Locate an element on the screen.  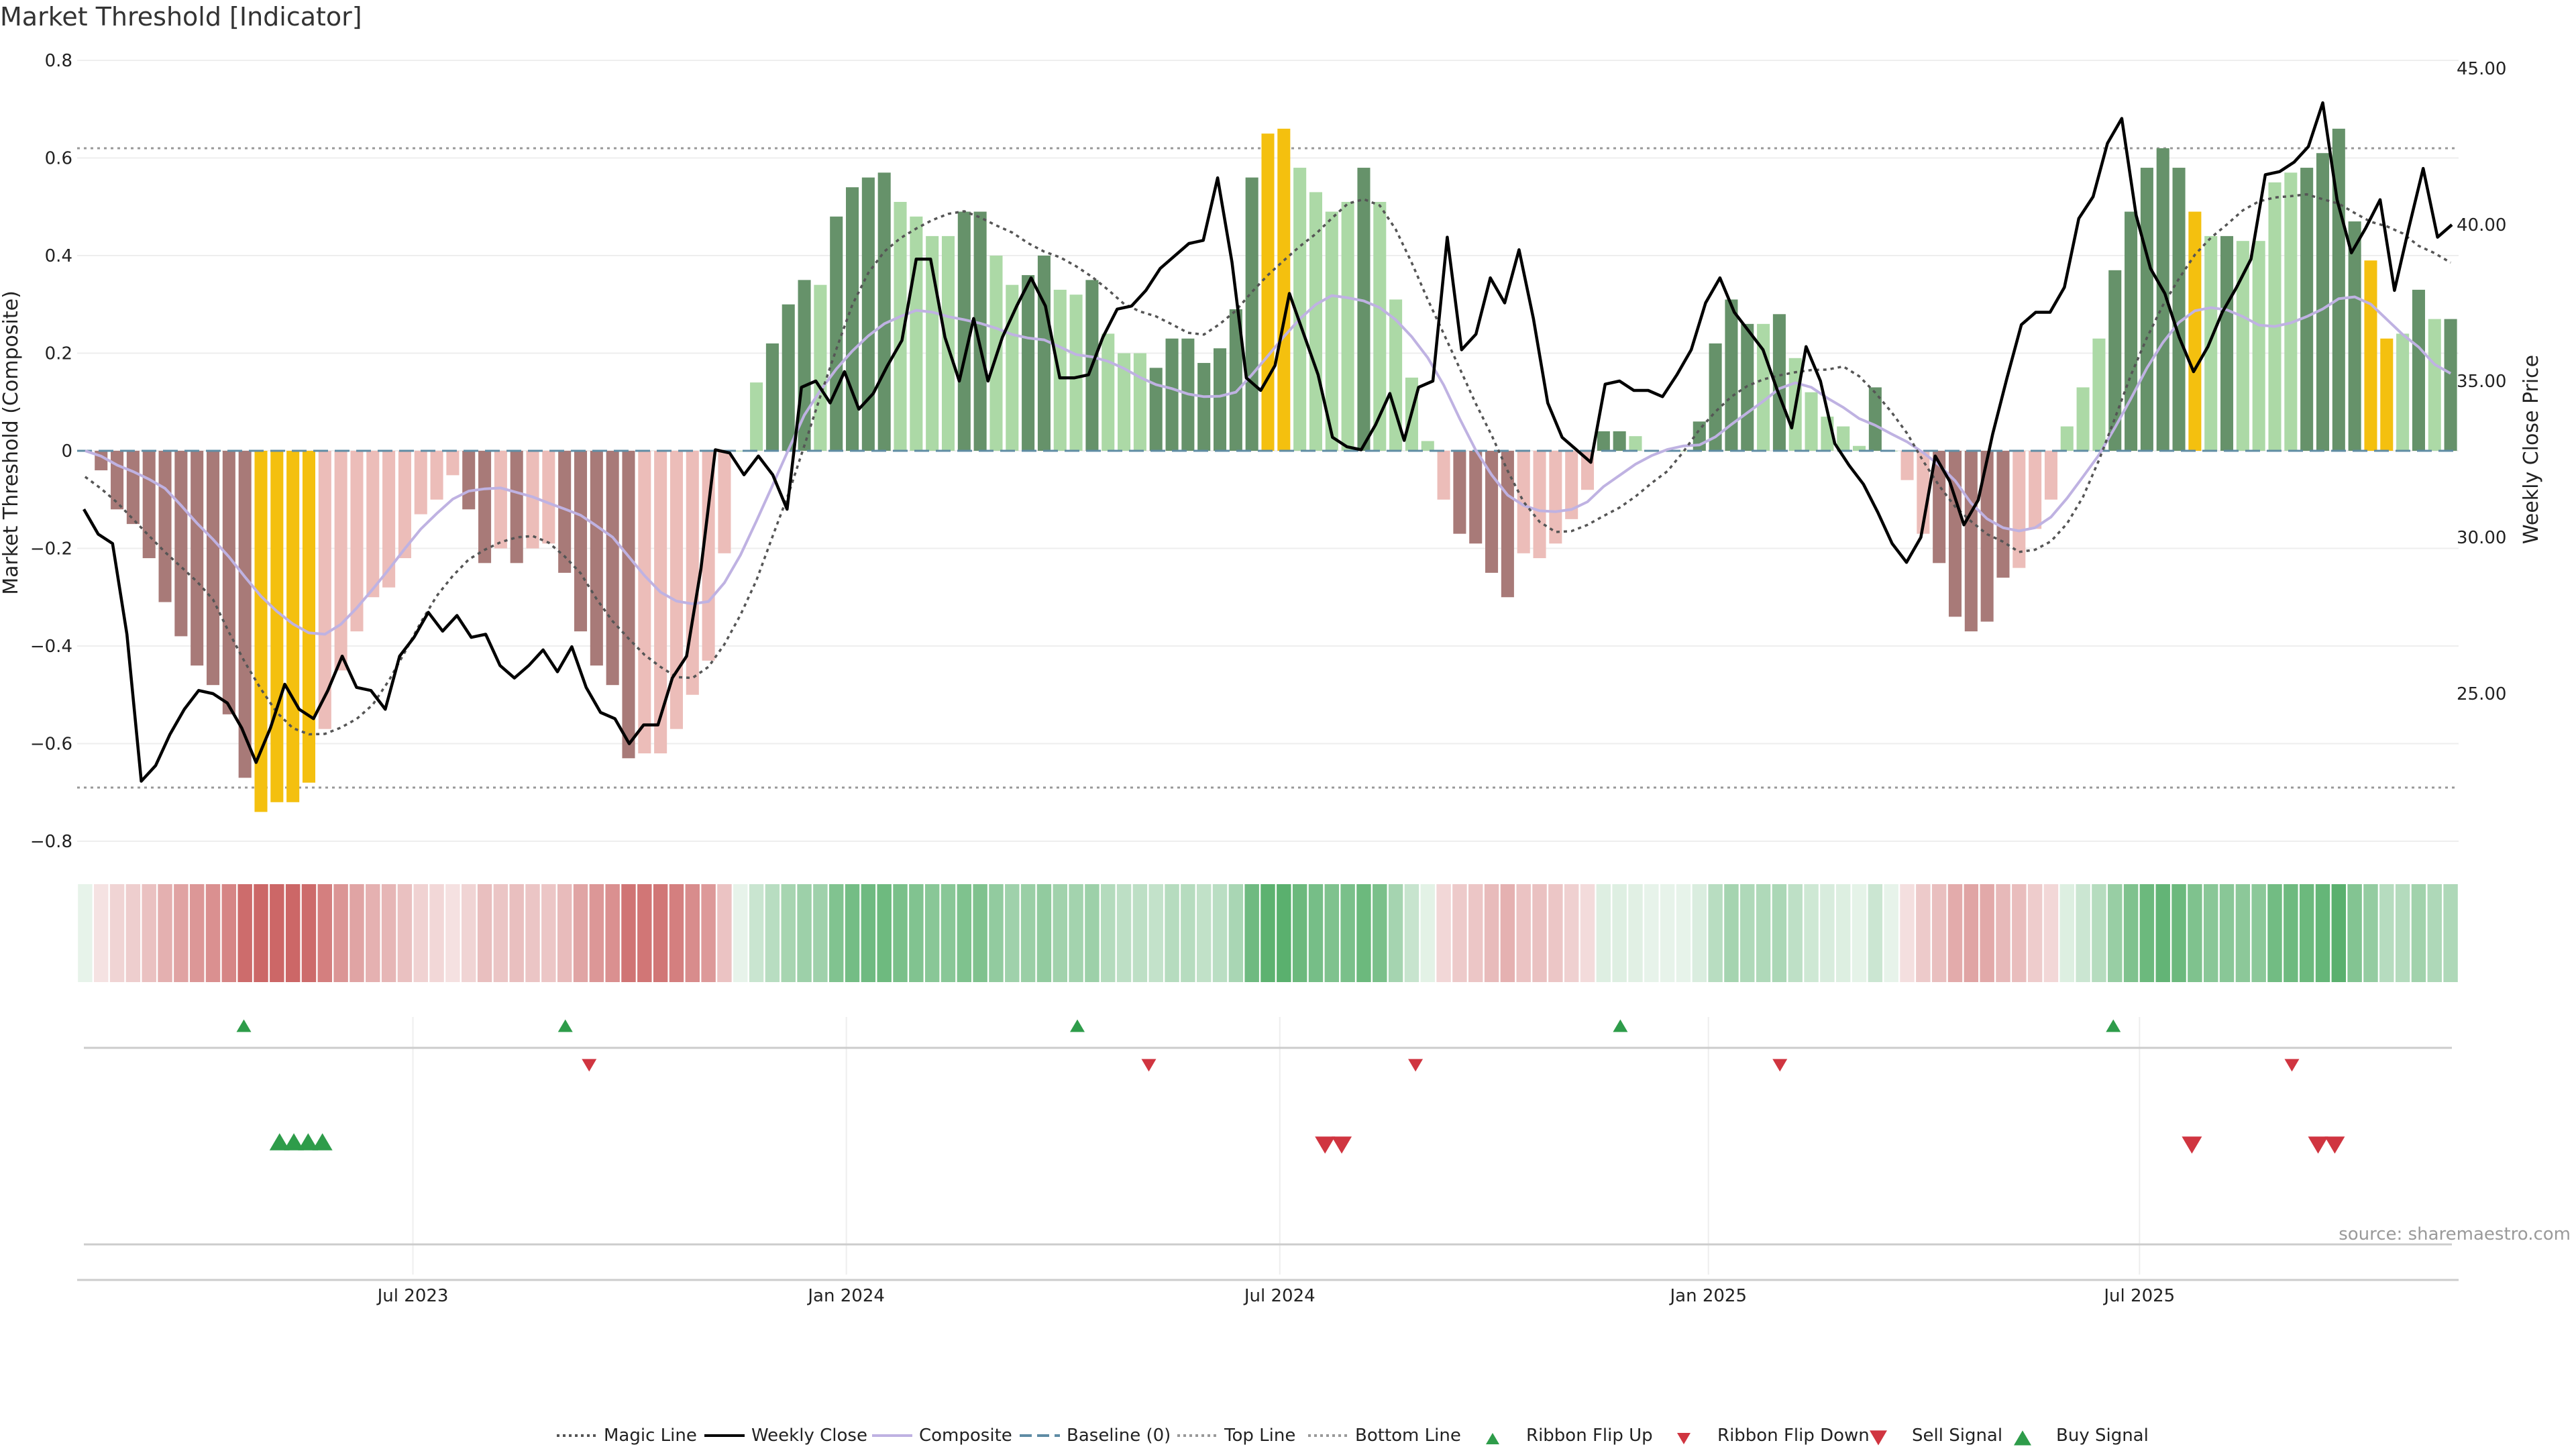
legend-label: Bottom Line is located at coordinates (1408, 1436).